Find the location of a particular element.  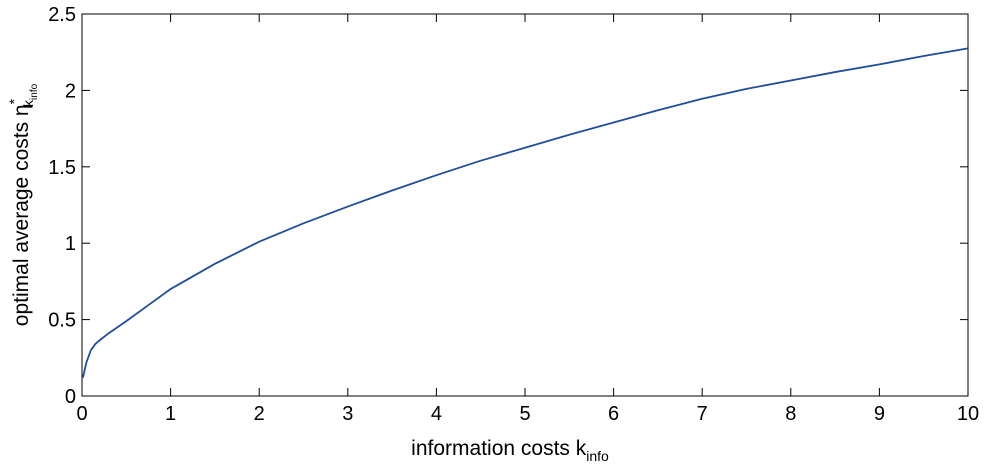

x-tick-label: 2 is located at coordinates (259, 414).